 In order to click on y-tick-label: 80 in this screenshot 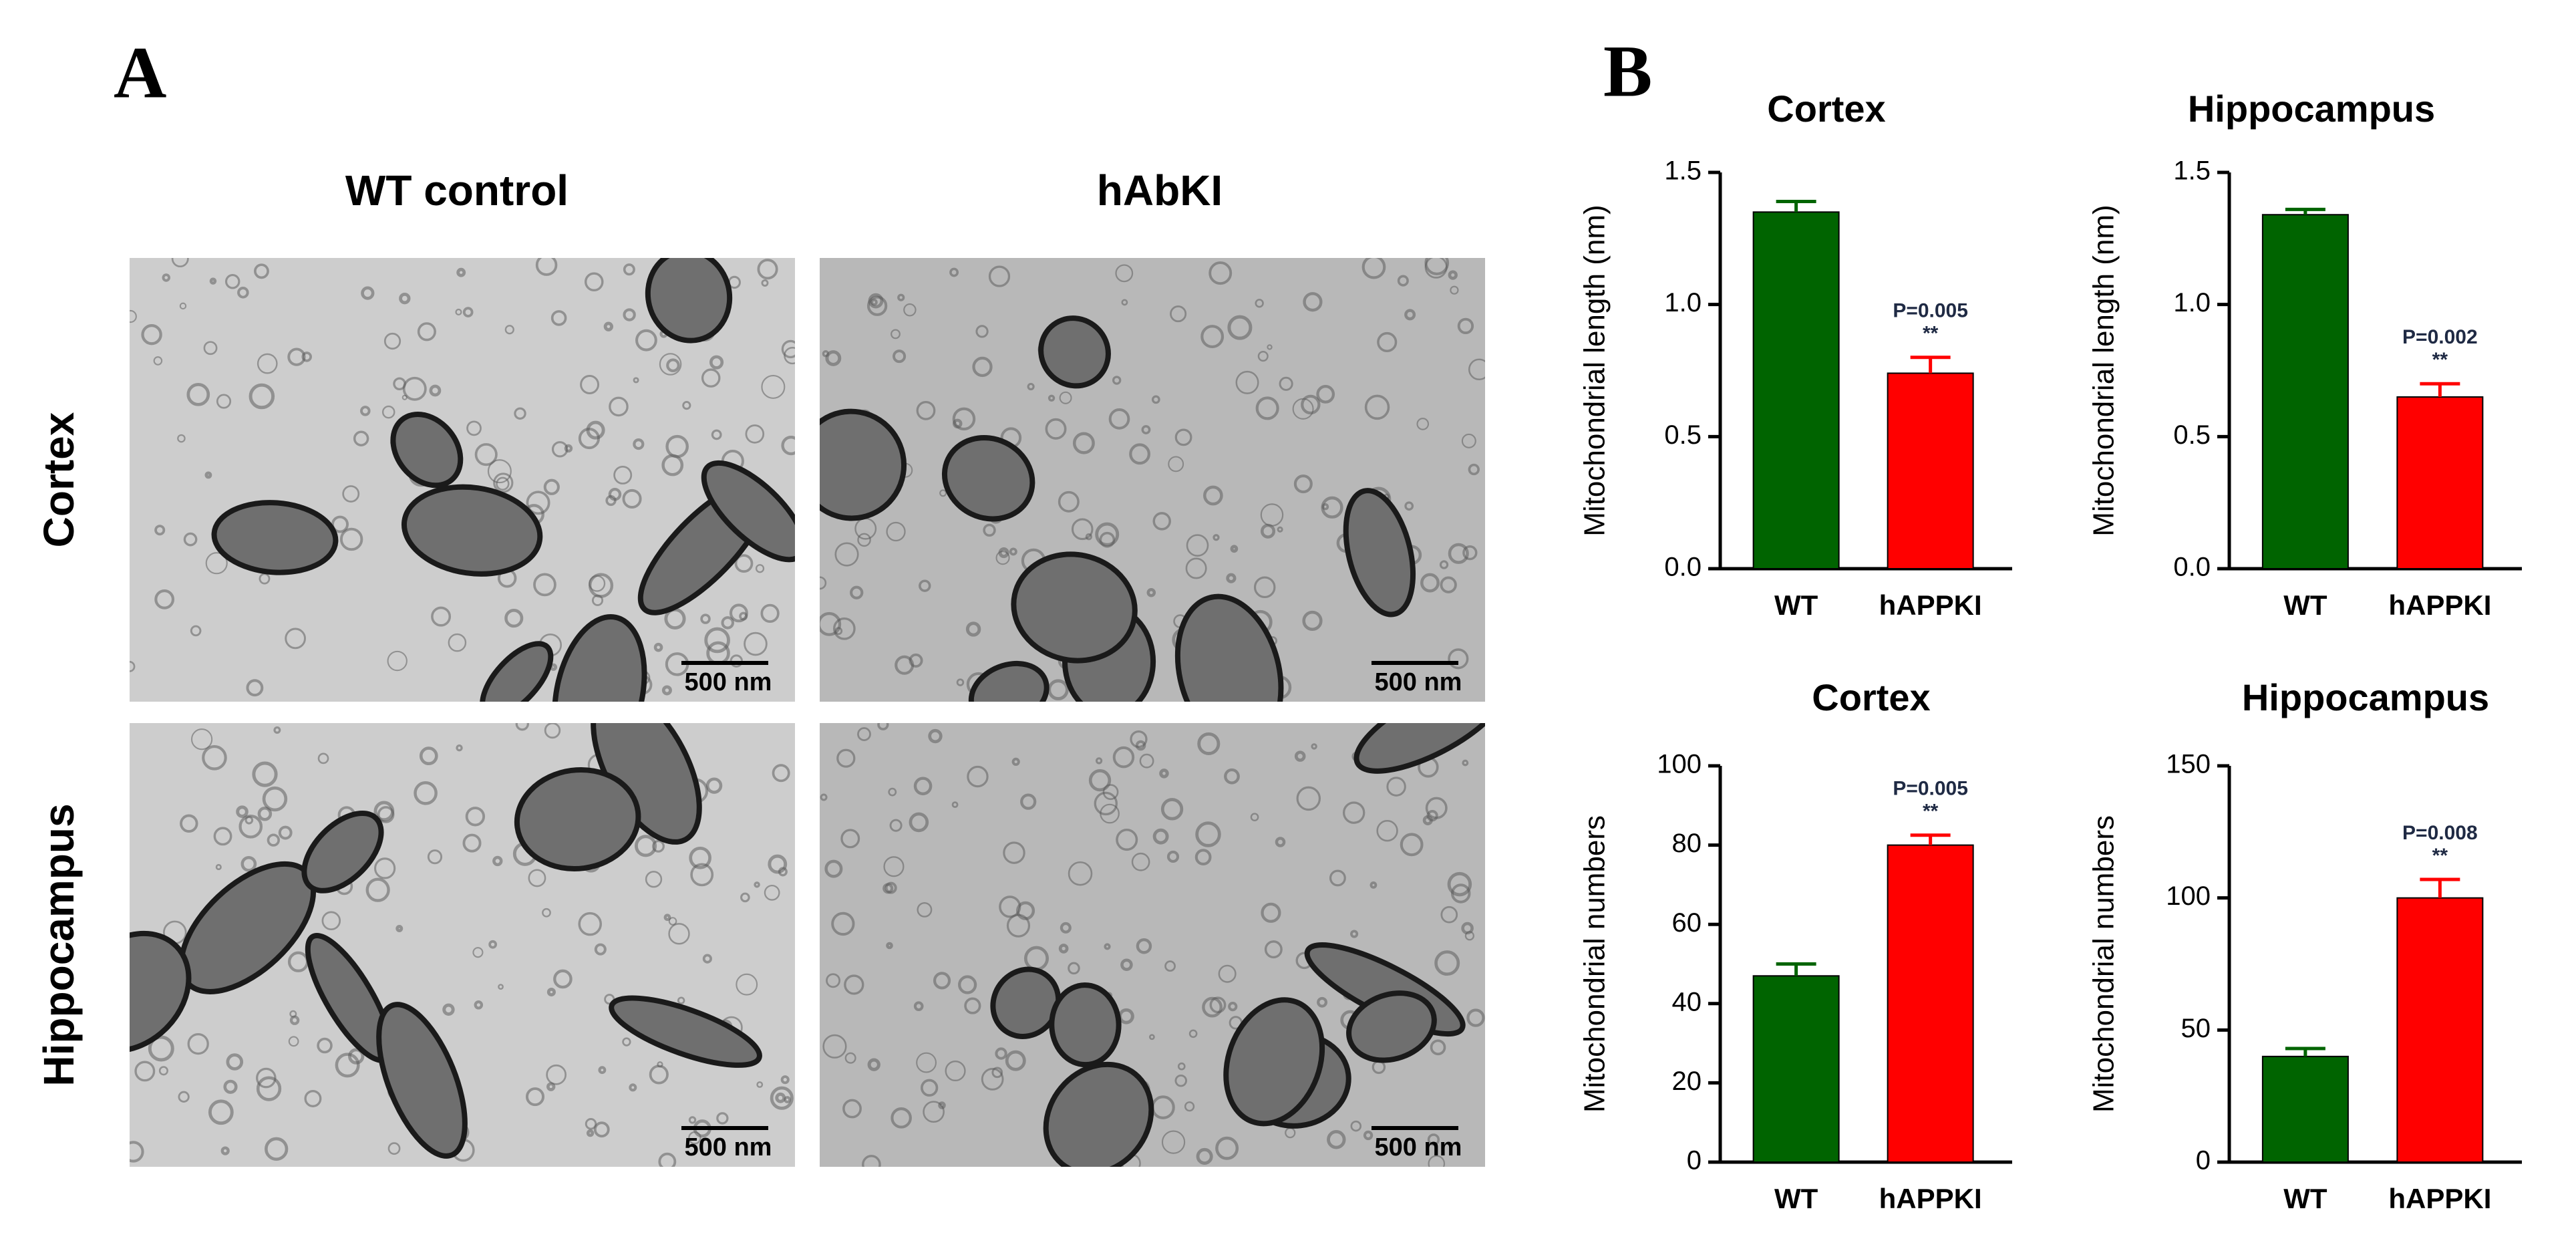, I will do `click(1687, 843)`.